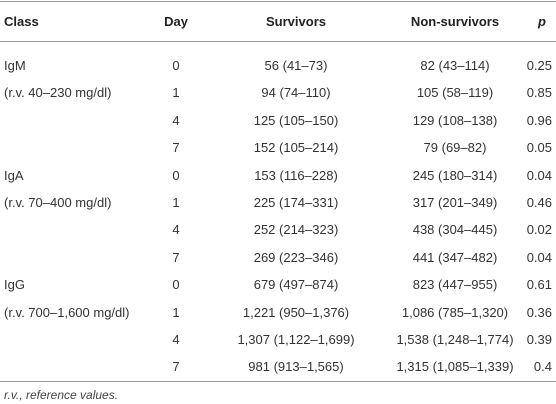 This screenshot has height=404, width=556. Describe the element at coordinates (296, 202) in the screenshot. I see `cell-survivors: 225 (174–331)` at that location.